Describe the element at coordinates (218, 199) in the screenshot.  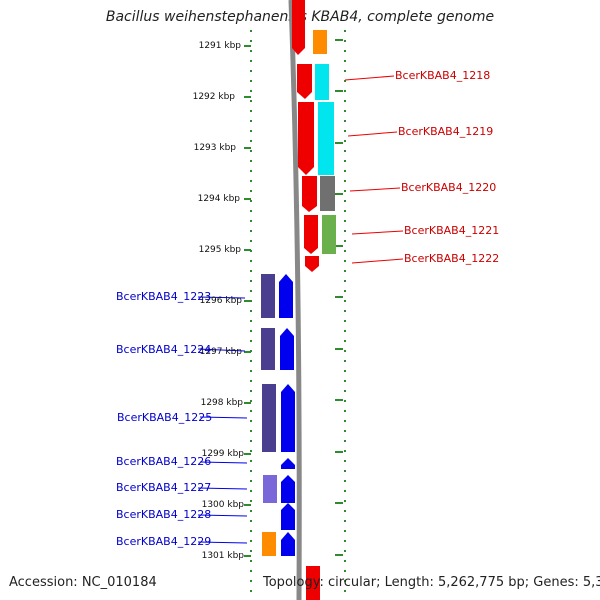
I see `ruler-tick-label: 1294 kbp` at that location.